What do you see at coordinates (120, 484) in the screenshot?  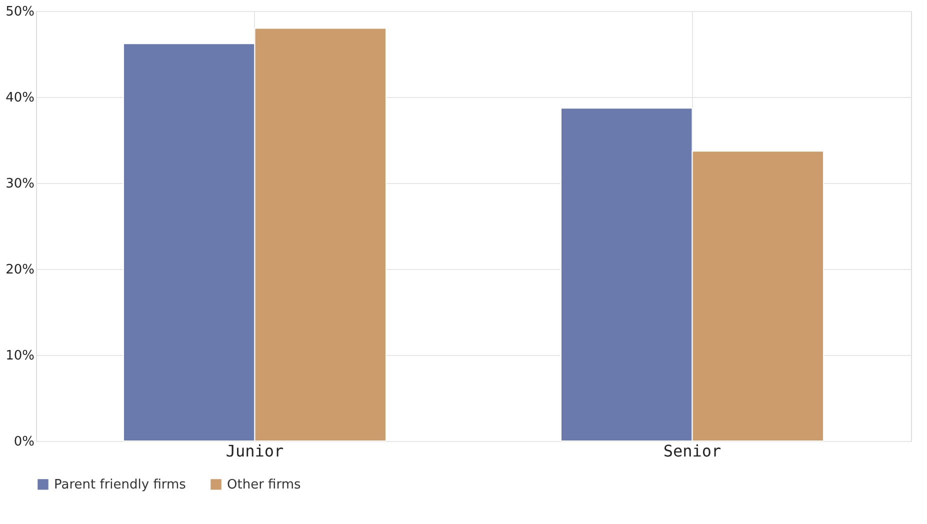 I see `legend-label: Parent friendly firms` at bounding box center [120, 484].